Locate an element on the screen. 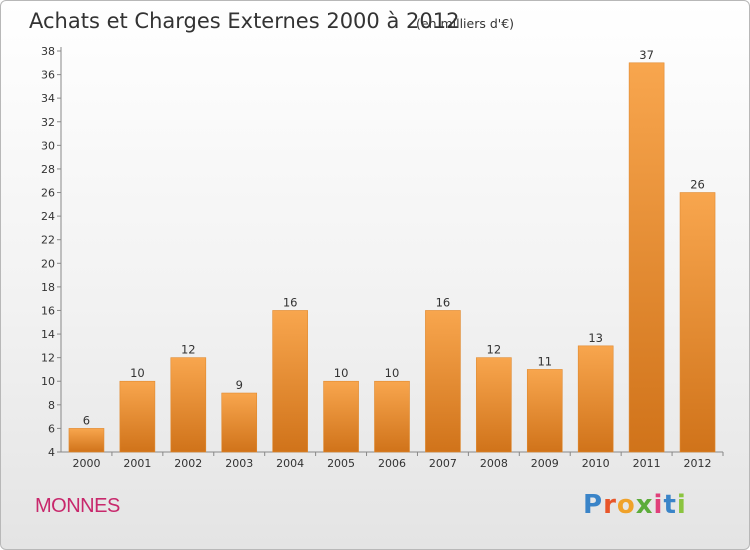 The image size is (750, 550). y-tick-label: 20 is located at coordinates (48, 263).